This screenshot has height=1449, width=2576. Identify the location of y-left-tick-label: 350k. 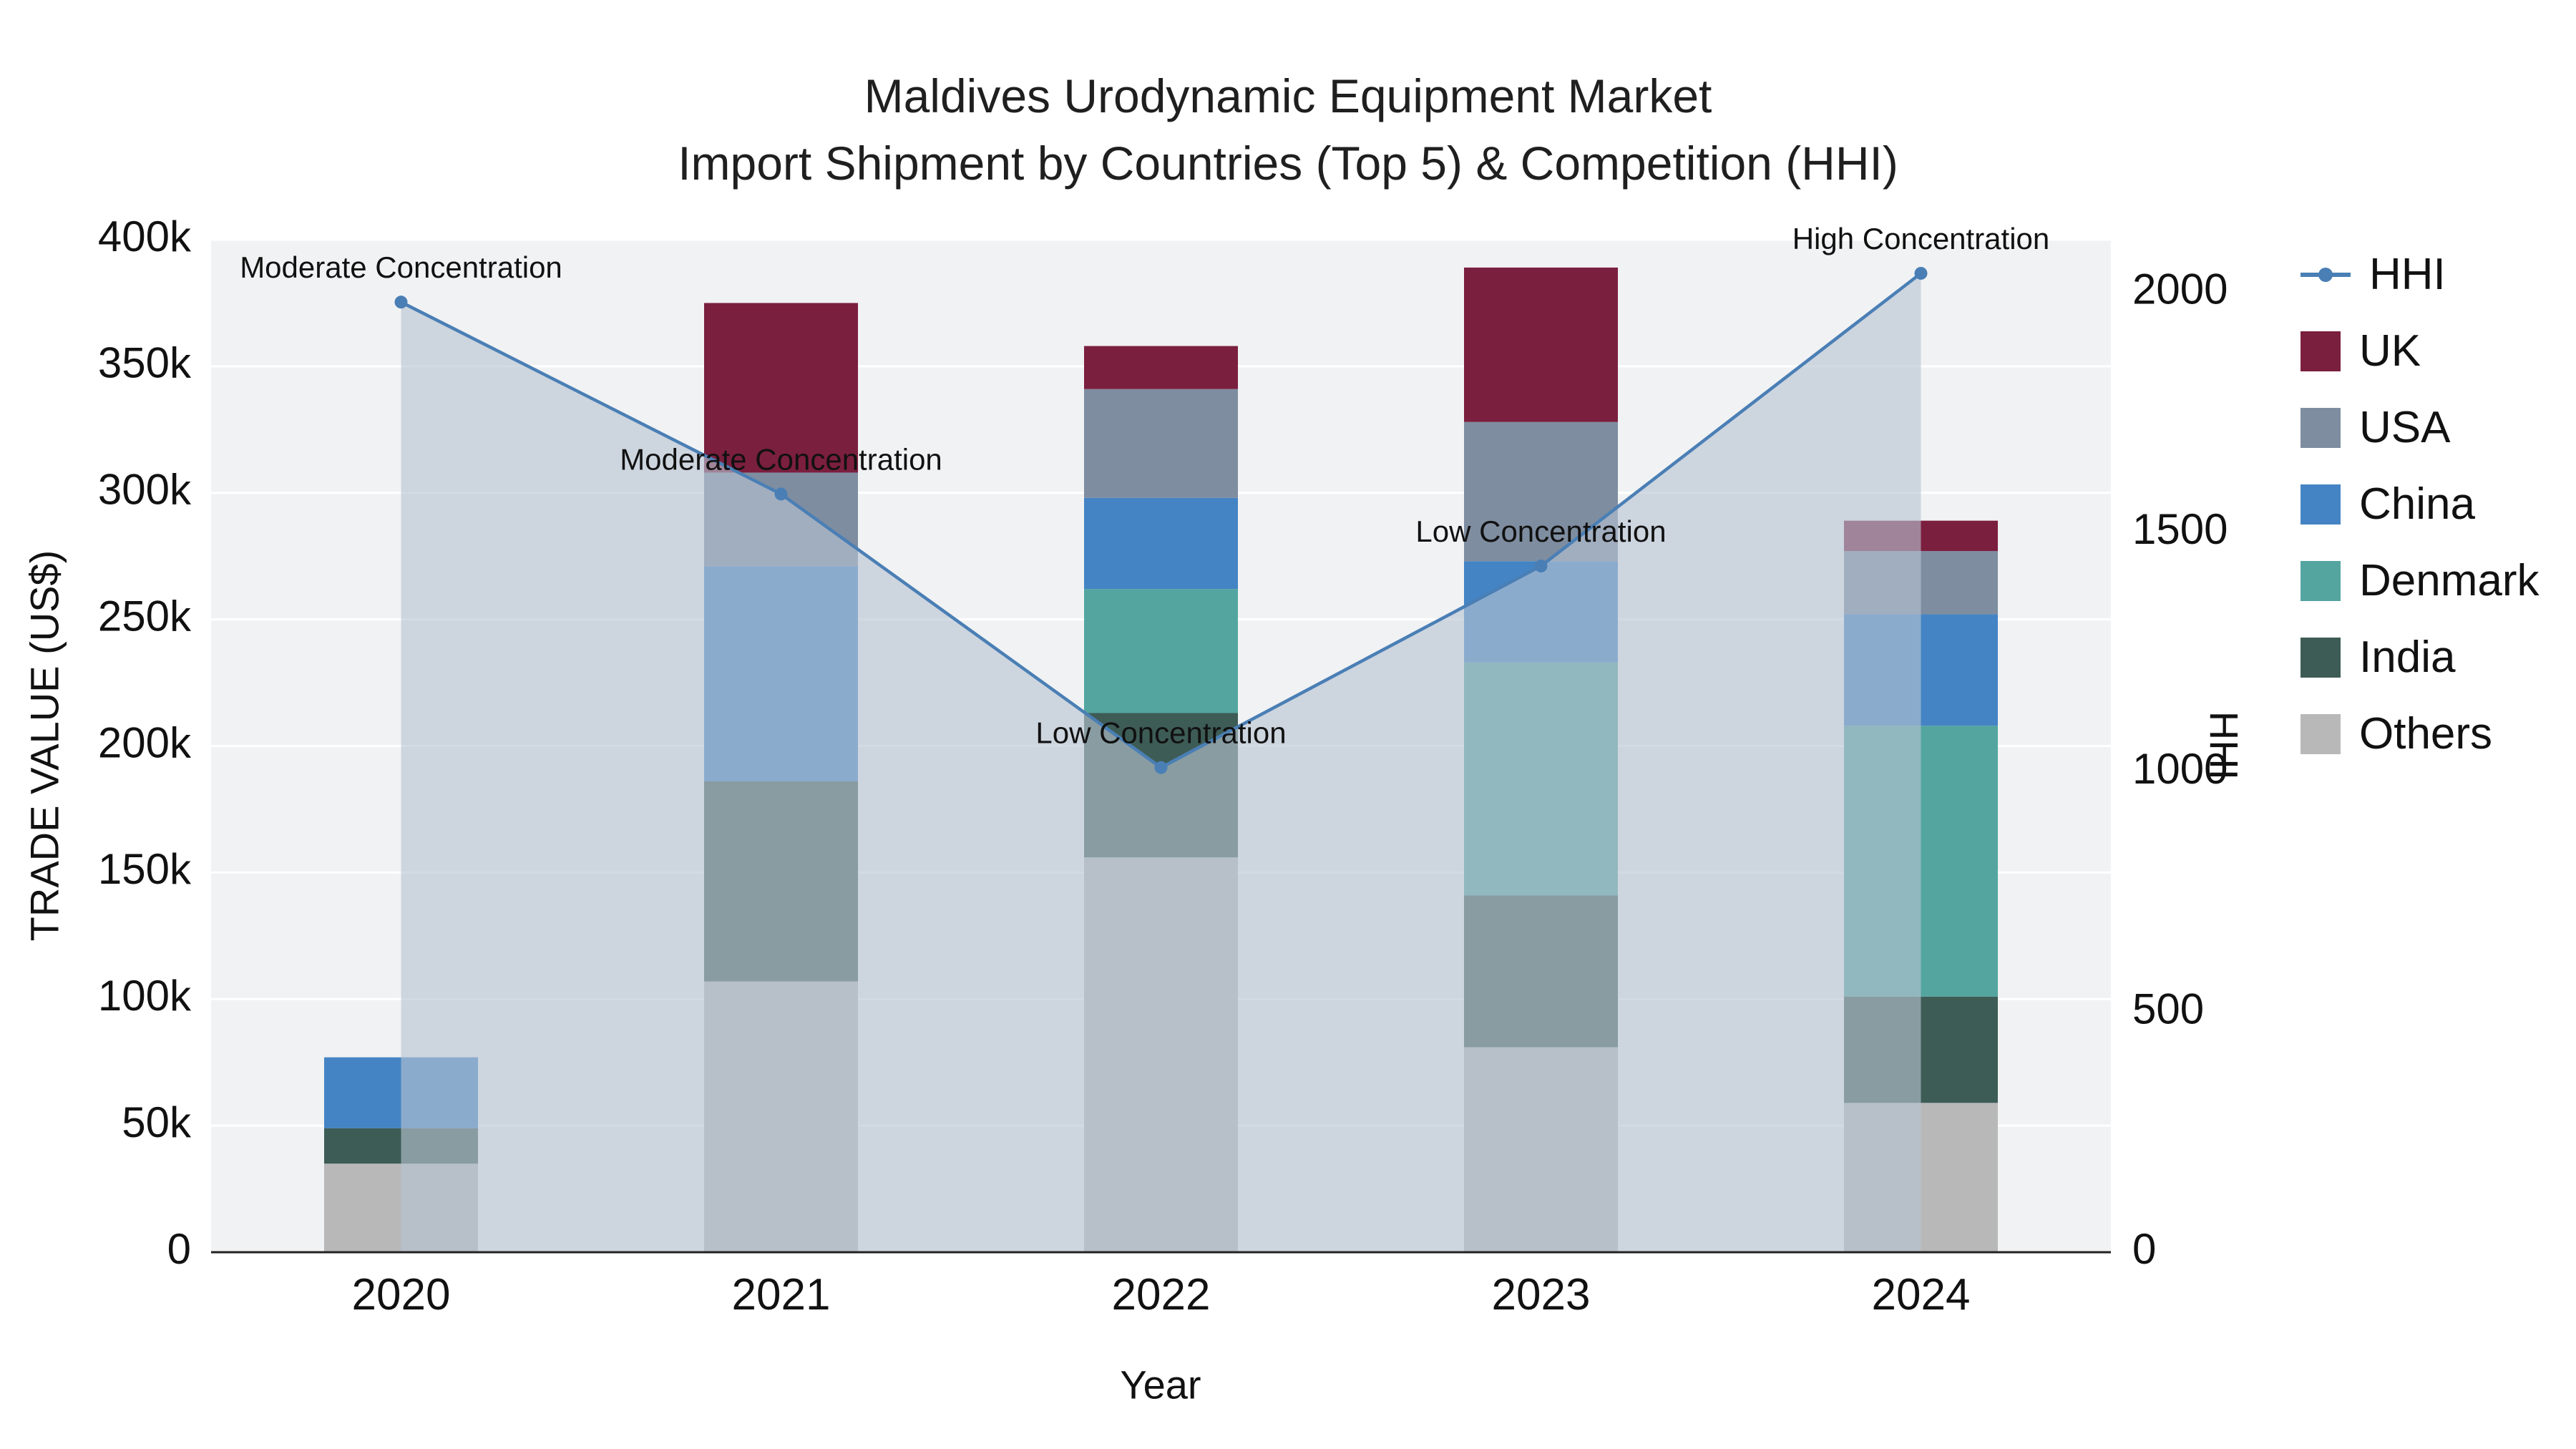
(145, 363).